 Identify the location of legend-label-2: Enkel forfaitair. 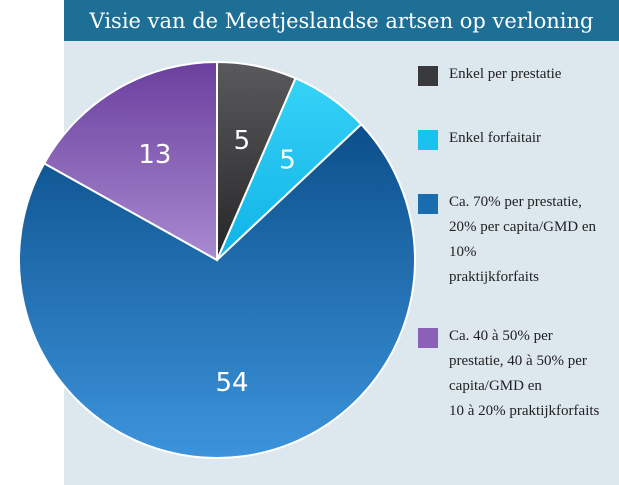
(495, 138).